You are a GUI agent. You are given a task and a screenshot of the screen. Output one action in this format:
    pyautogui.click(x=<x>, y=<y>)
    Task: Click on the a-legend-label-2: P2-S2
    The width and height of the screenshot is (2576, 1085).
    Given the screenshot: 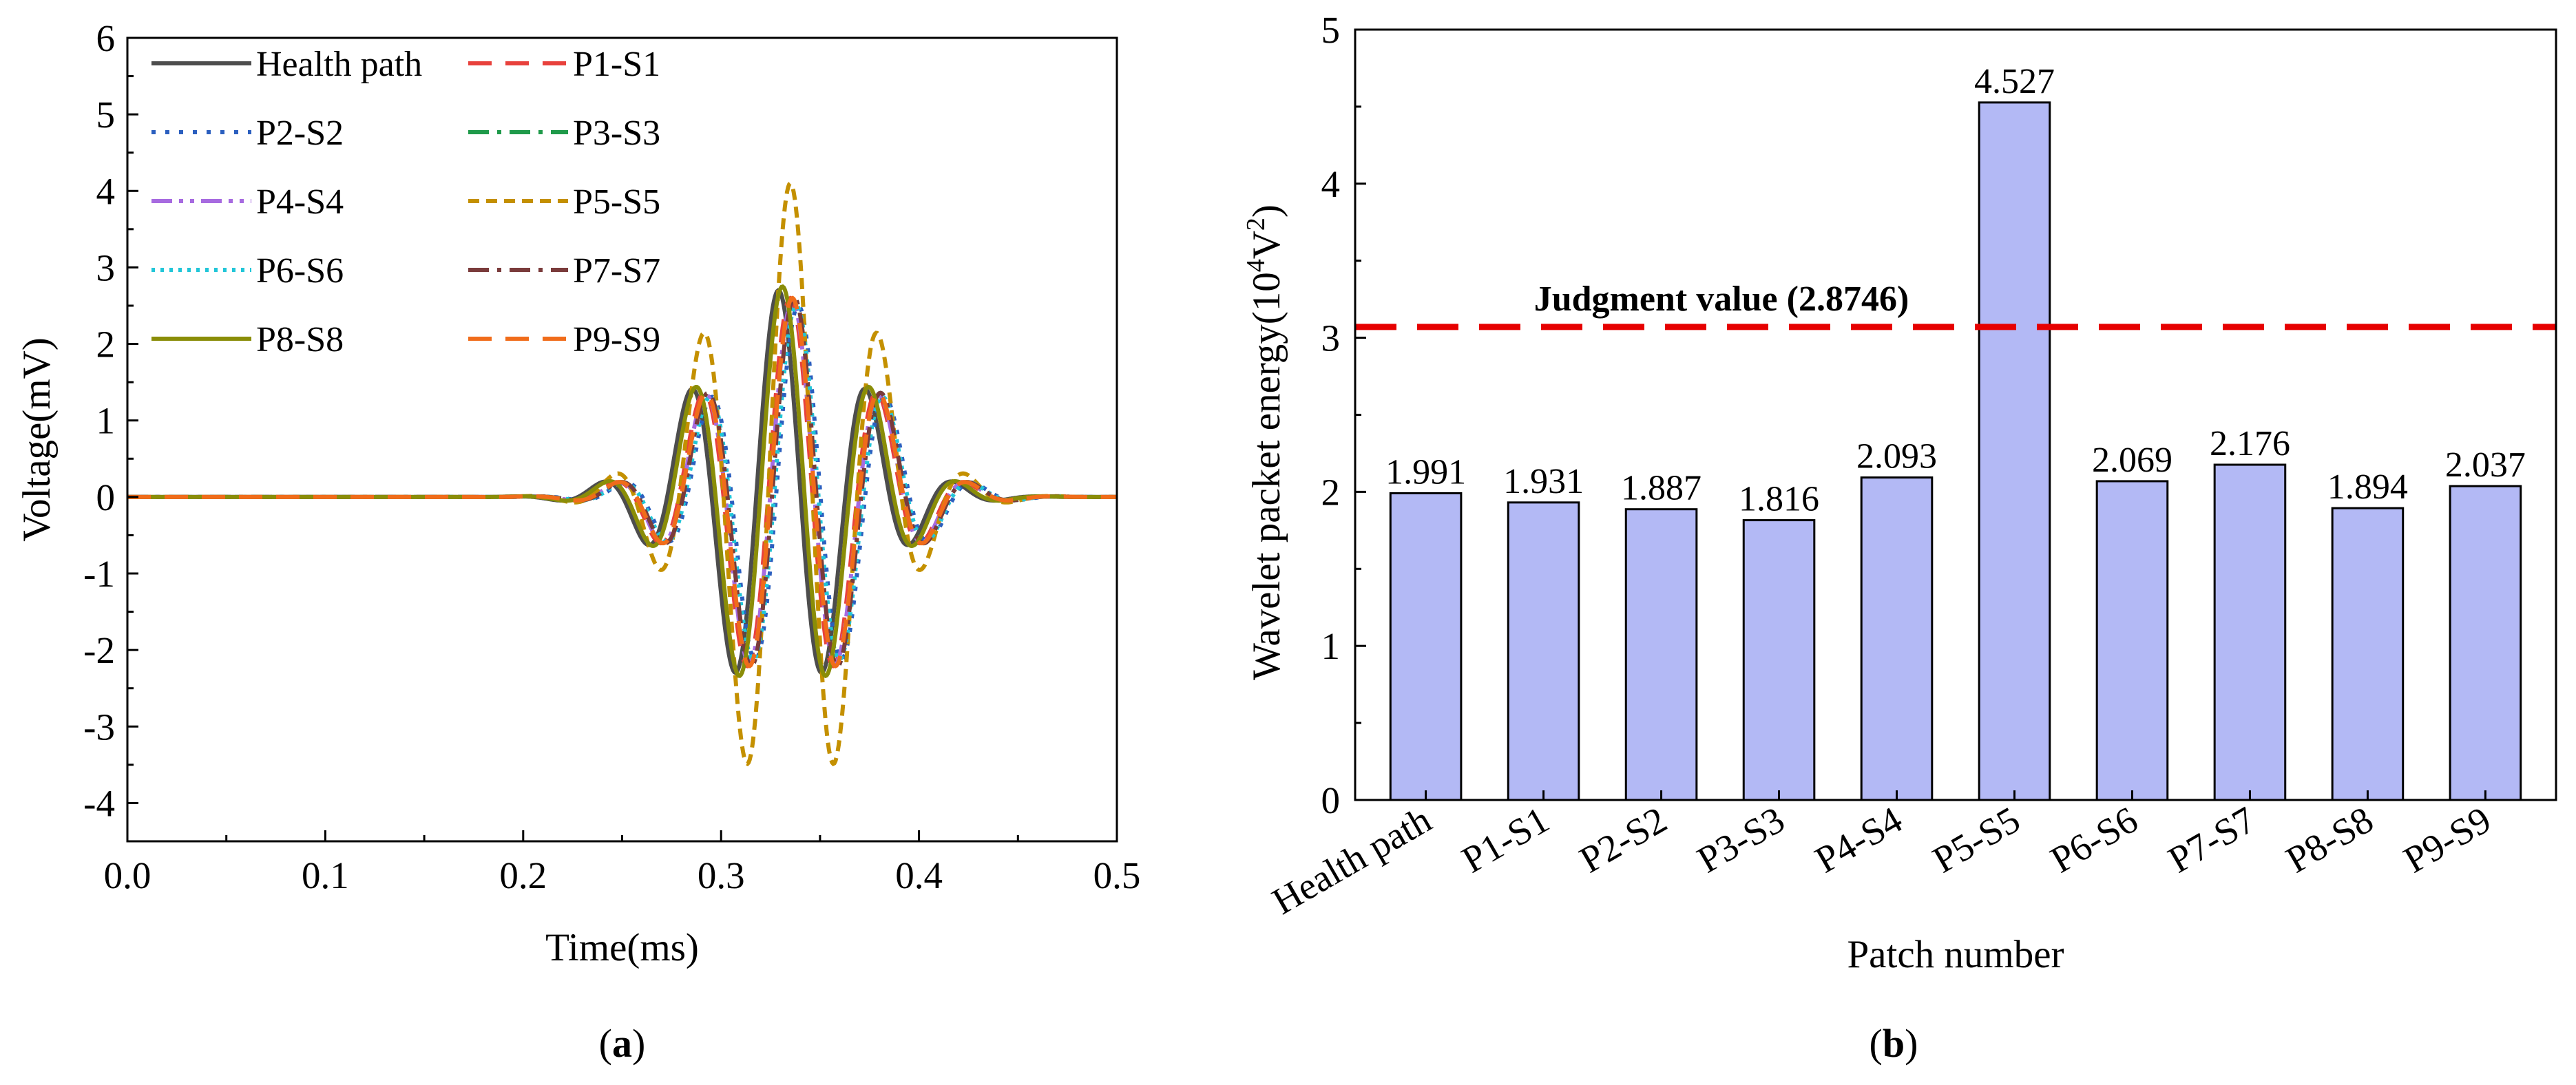 What is the action you would take?
    pyautogui.click(x=300, y=133)
    